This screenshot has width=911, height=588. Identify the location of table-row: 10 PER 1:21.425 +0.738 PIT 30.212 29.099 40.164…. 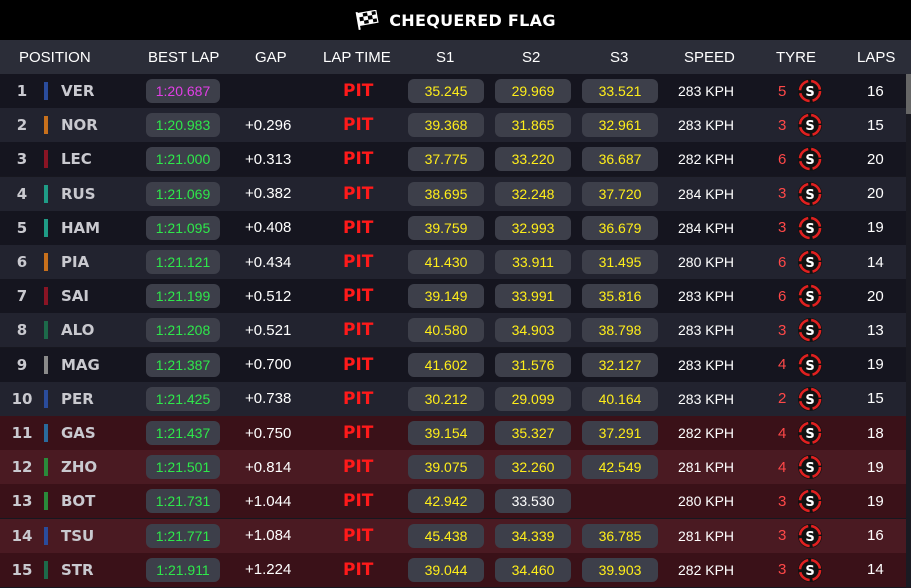
(455, 398).